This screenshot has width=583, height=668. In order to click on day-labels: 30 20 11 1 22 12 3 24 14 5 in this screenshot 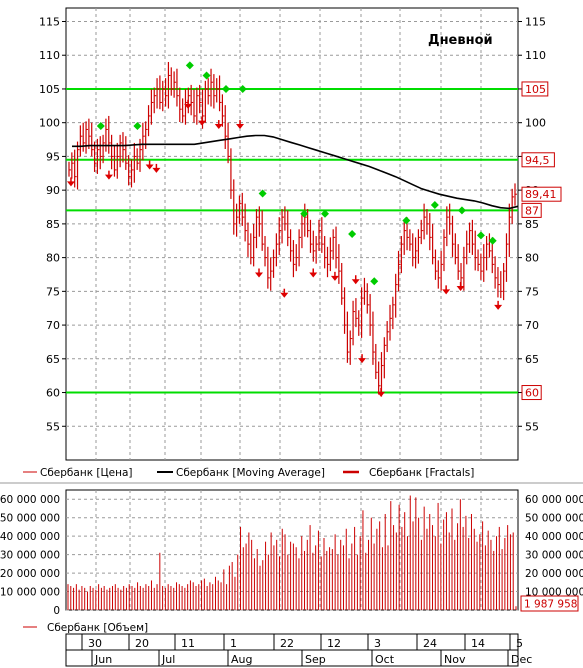, I will do `click(302, 642)`.